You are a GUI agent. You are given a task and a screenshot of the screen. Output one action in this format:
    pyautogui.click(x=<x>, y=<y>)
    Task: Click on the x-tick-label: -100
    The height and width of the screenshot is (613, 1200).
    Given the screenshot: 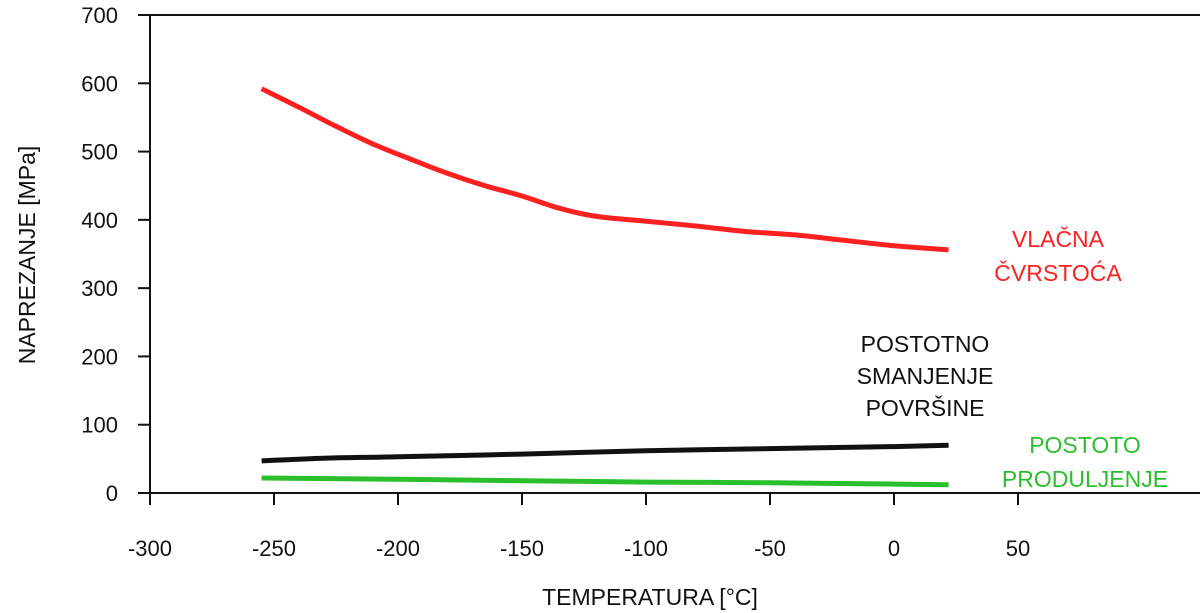 What is the action you would take?
    pyautogui.click(x=646, y=548)
    